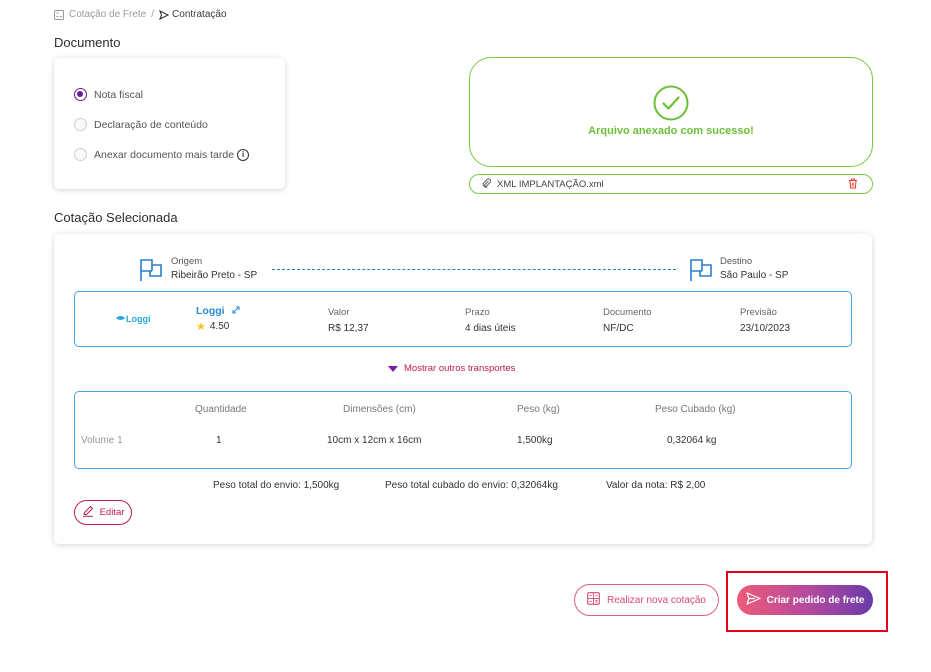  What do you see at coordinates (214, 275) in the screenshot?
I see `origin-value: Ribeirão Preto - SP` at bounding box center [214, 275].